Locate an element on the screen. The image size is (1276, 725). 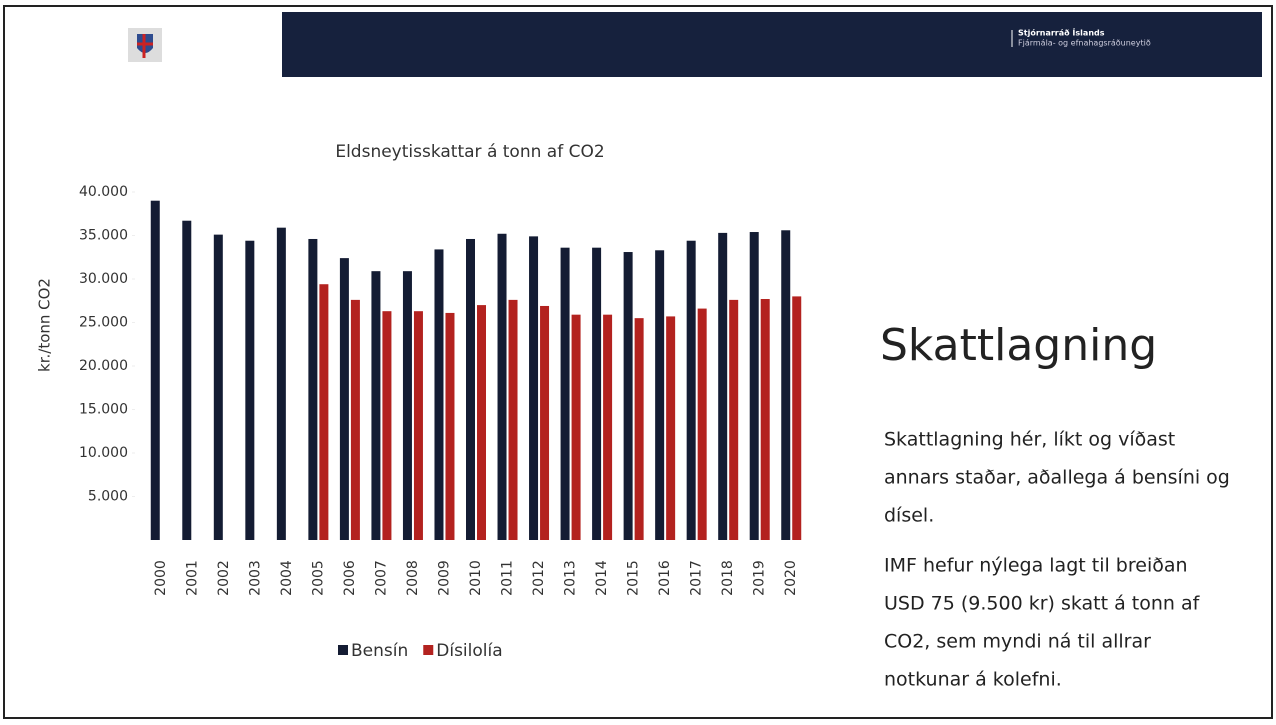
chart-title: Eldsneytisskattar á tonn af CO2 is located at coordinates (469, 152).